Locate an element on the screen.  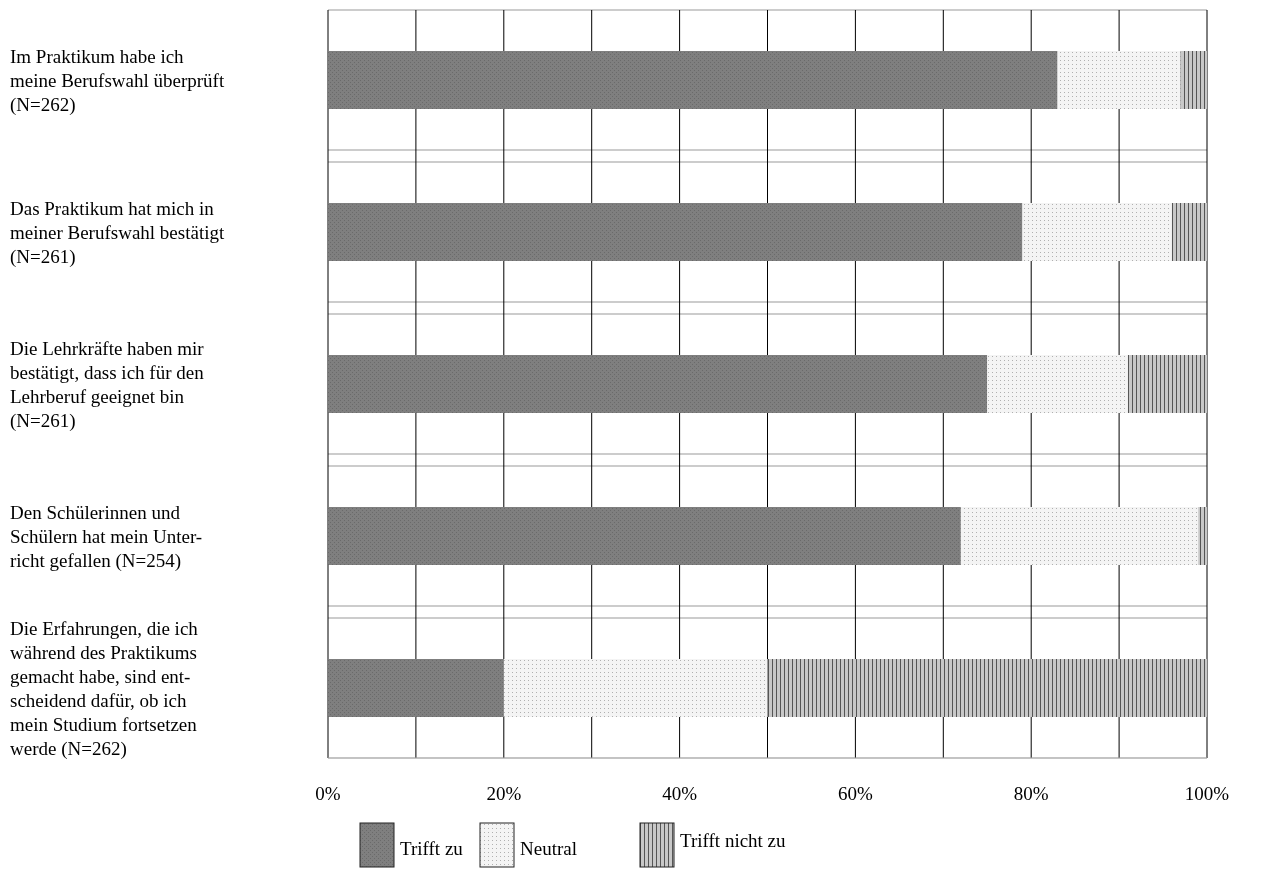
y-tick-label: Das Praktikum hat mich in meiner Berufswahl bestätigt (N=261) is located at coordinates (117, 233).